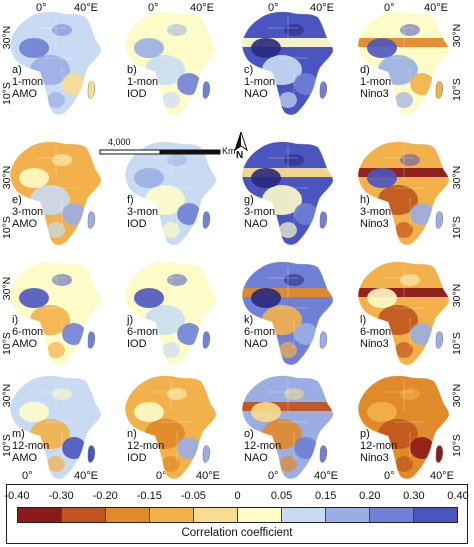 The width and height of the screenshot is (474, 547). What do you see at coordinates (436, 8) in the screenshot?
I see `top-tick-40e-col4: 40°E` at bounding box center [436, 8].